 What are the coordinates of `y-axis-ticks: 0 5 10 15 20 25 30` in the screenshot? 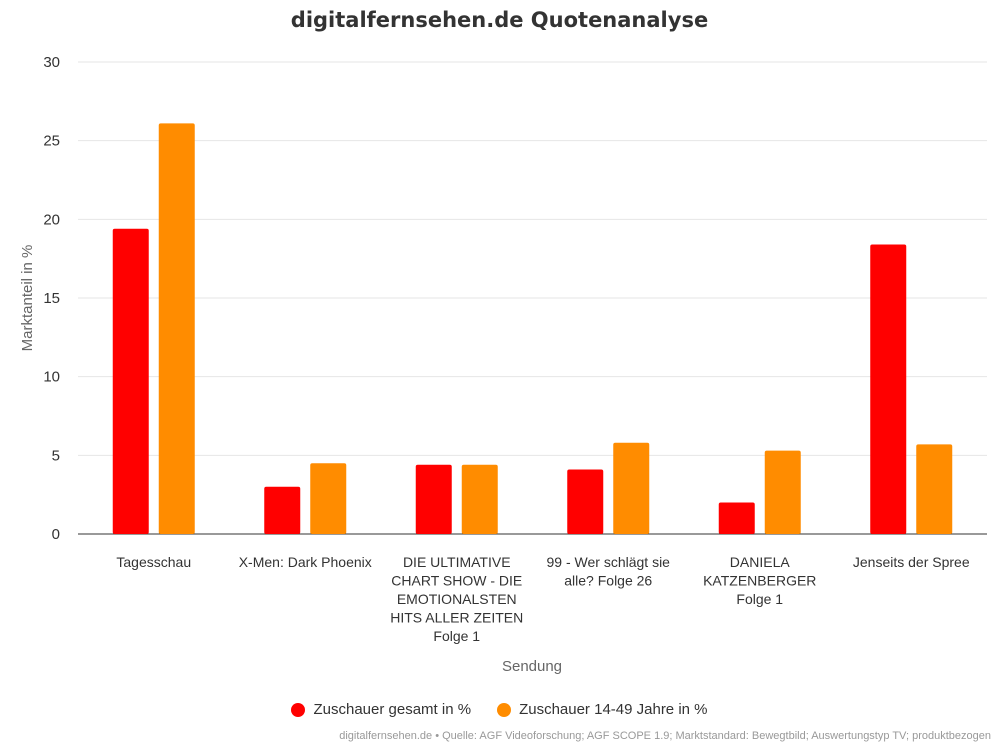 It's located at (51, 298).